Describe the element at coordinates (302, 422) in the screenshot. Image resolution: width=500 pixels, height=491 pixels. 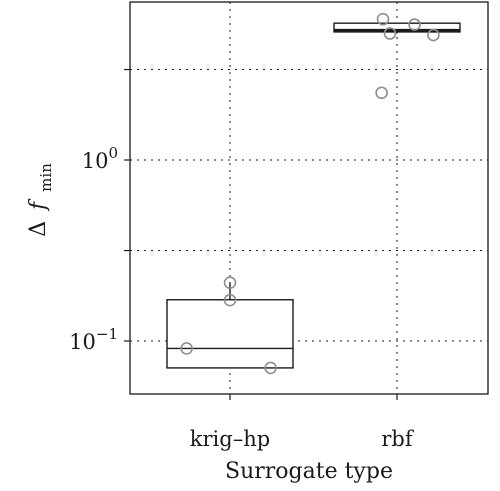
I see `x-ticks-layer: krig–hp rbf` at that location.